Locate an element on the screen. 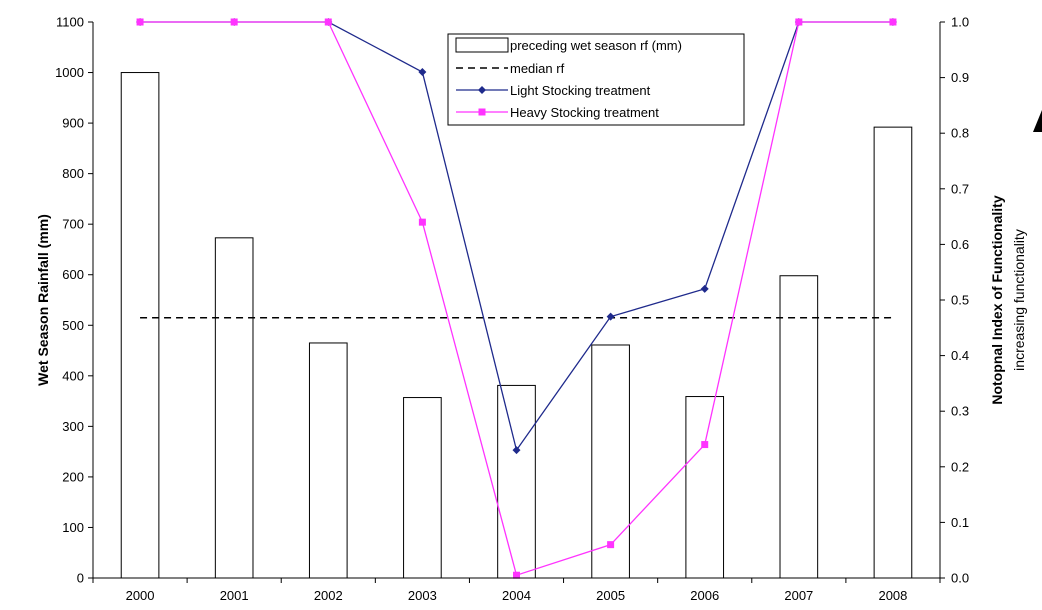 The image size is (1042, 610). y2-tick-label: 0.0 is located at coordinates (960, 578).